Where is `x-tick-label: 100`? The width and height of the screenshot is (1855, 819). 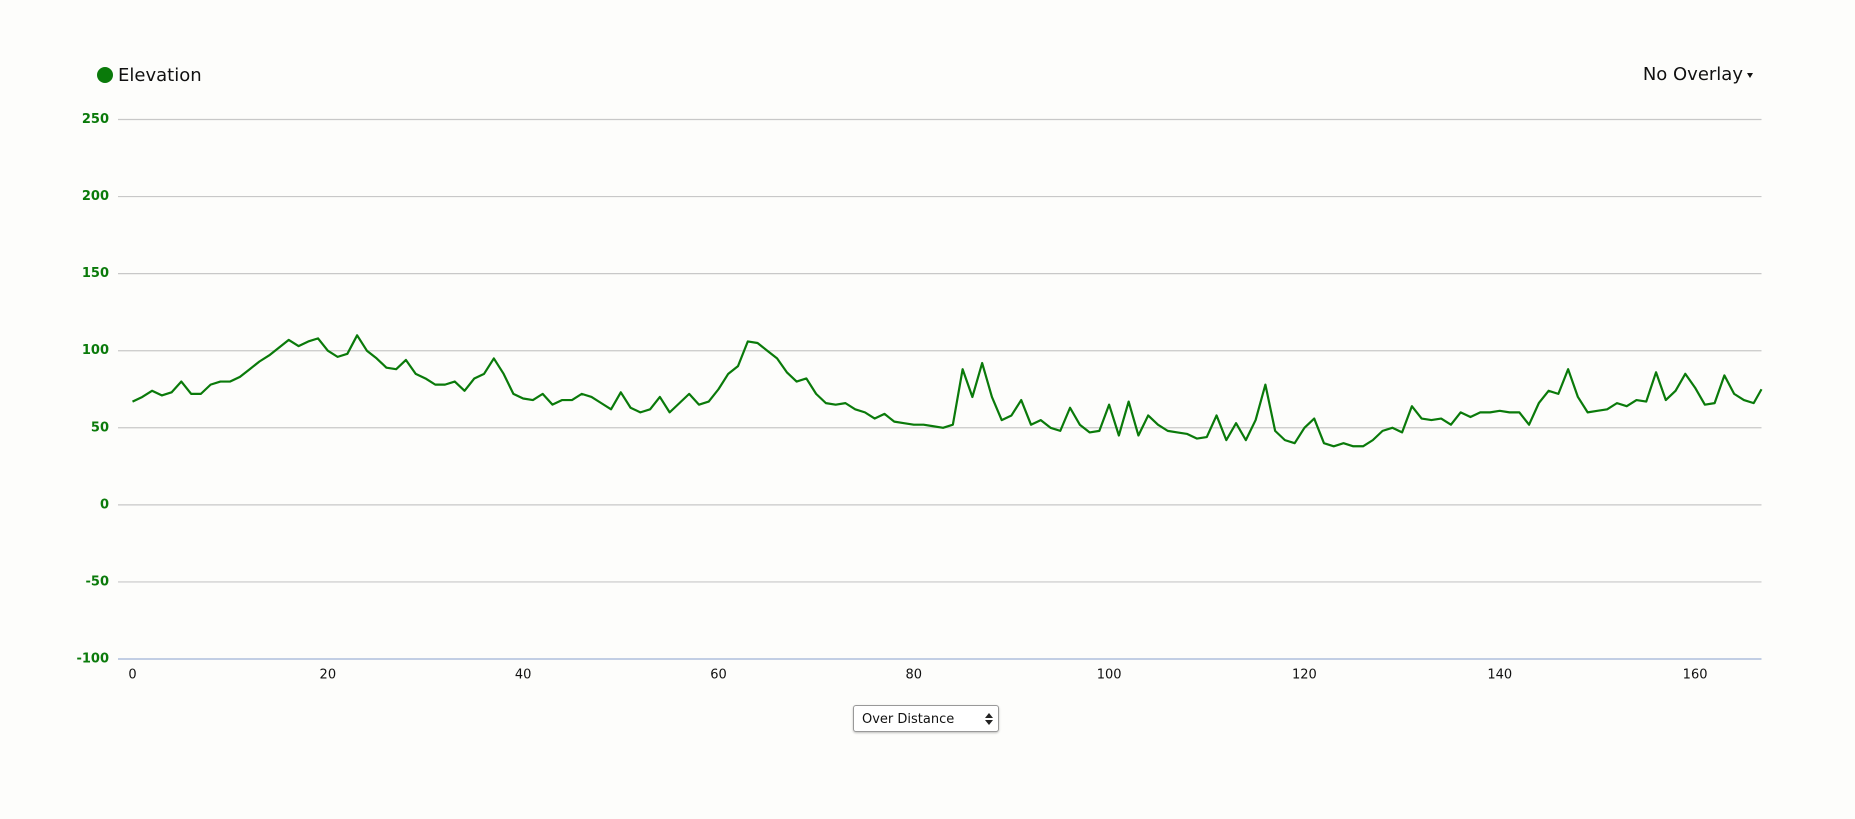
x-tick-label: 100 is located at coordinates (1109, 675).